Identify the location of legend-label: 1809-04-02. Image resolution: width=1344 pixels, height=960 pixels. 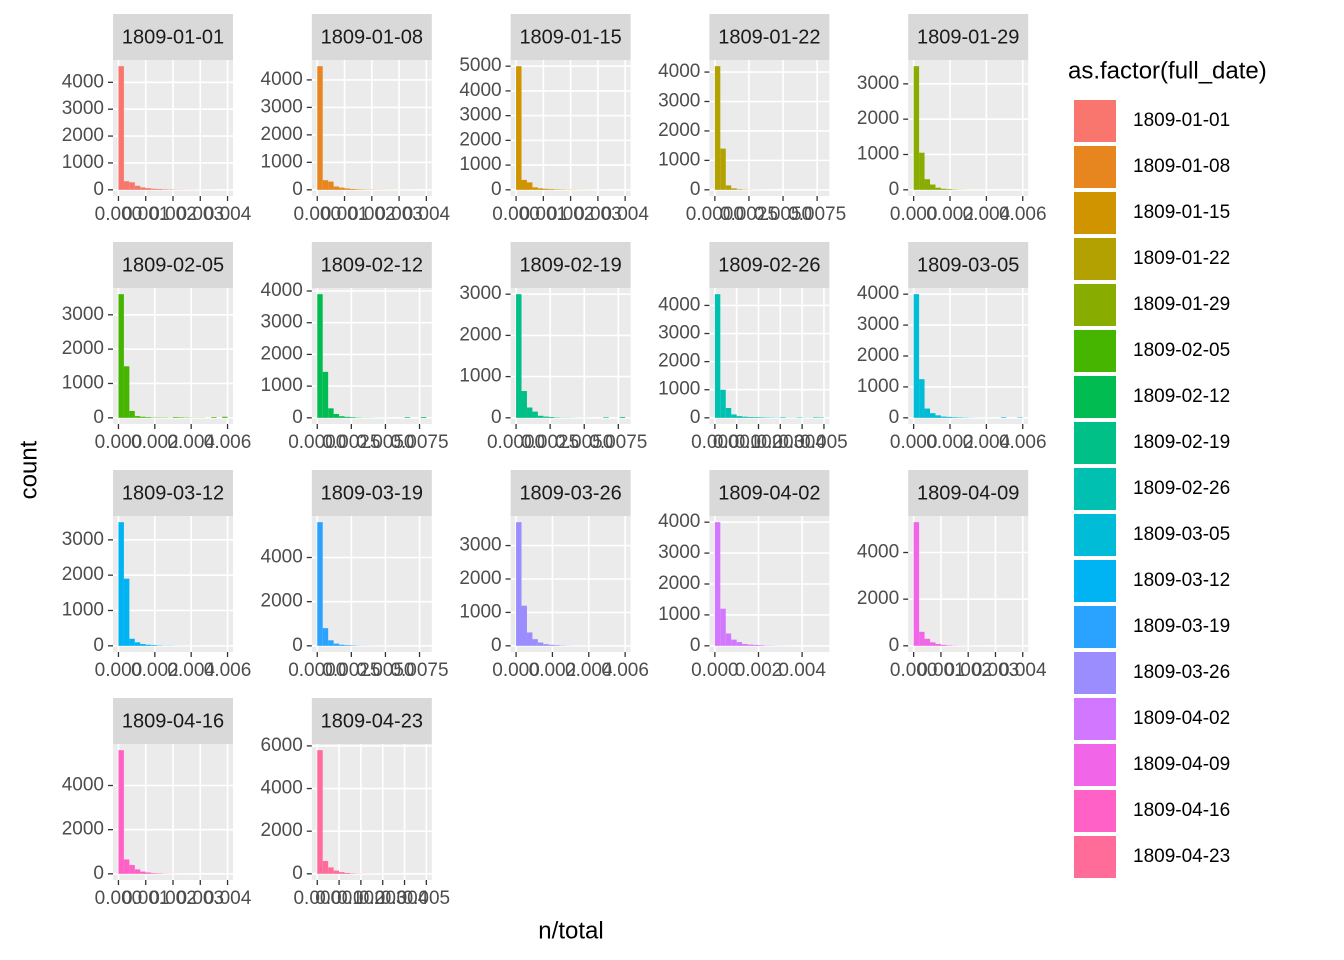
(1181, 718).